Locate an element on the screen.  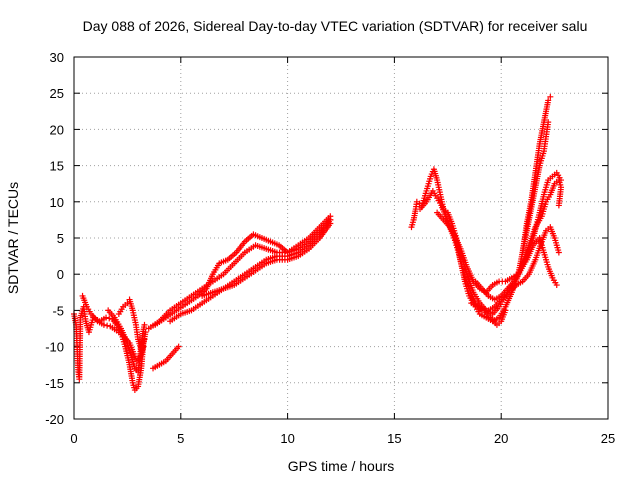
series-trace-e is located at coordinates (166, 357).